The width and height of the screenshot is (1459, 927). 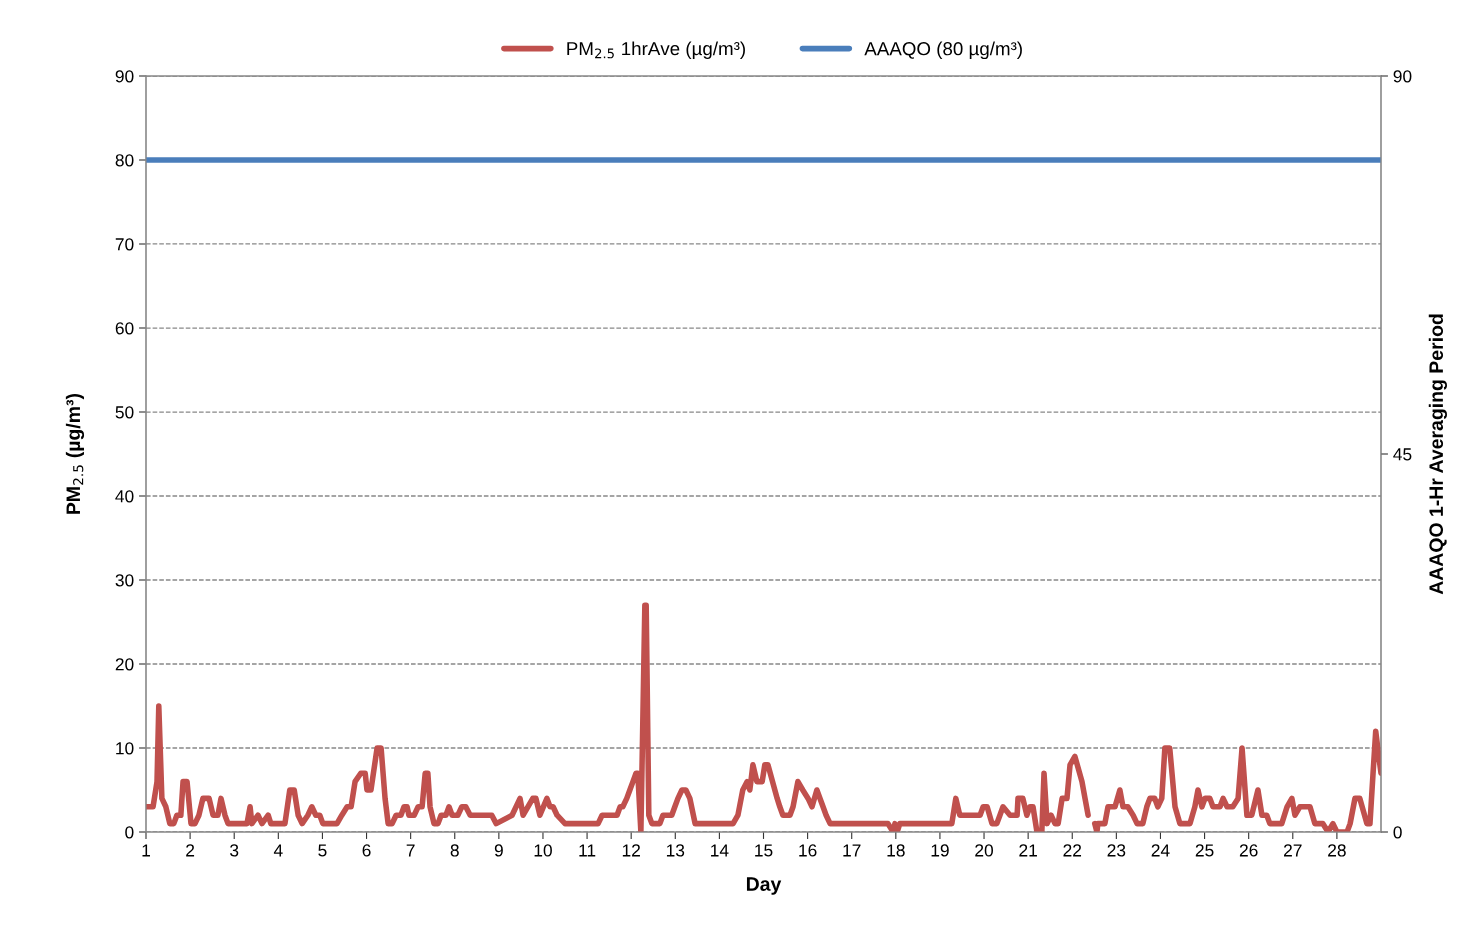 What do you see at coordinates (124, 412) in the screenshot?
I see `y-tick-label: 50` at bounding box center [124, 412].